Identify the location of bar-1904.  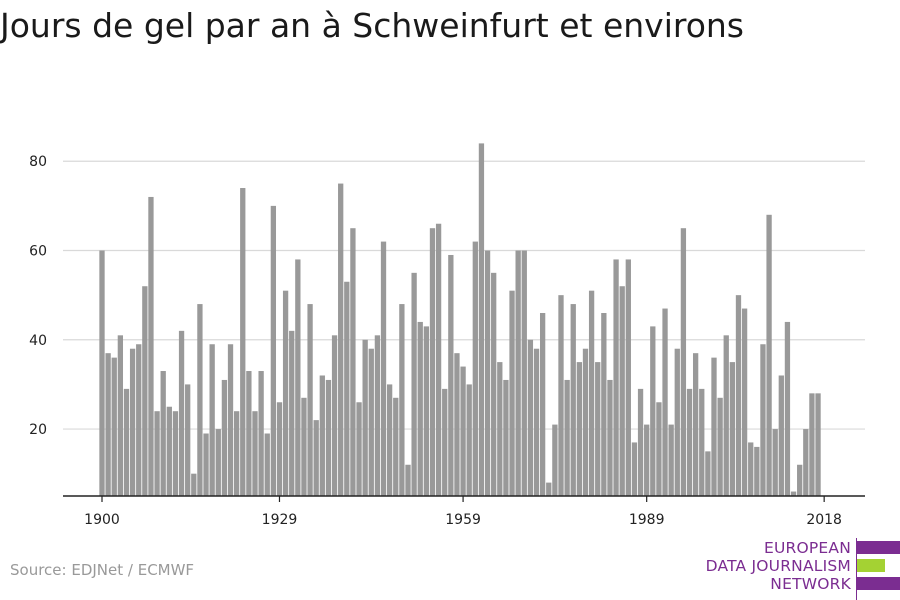
(126, 442).